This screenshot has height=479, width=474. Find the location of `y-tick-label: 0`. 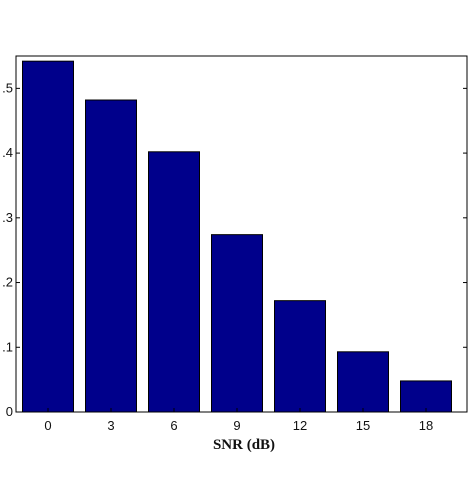

y-tick-label: 0 is located at coordinates (9, 411).